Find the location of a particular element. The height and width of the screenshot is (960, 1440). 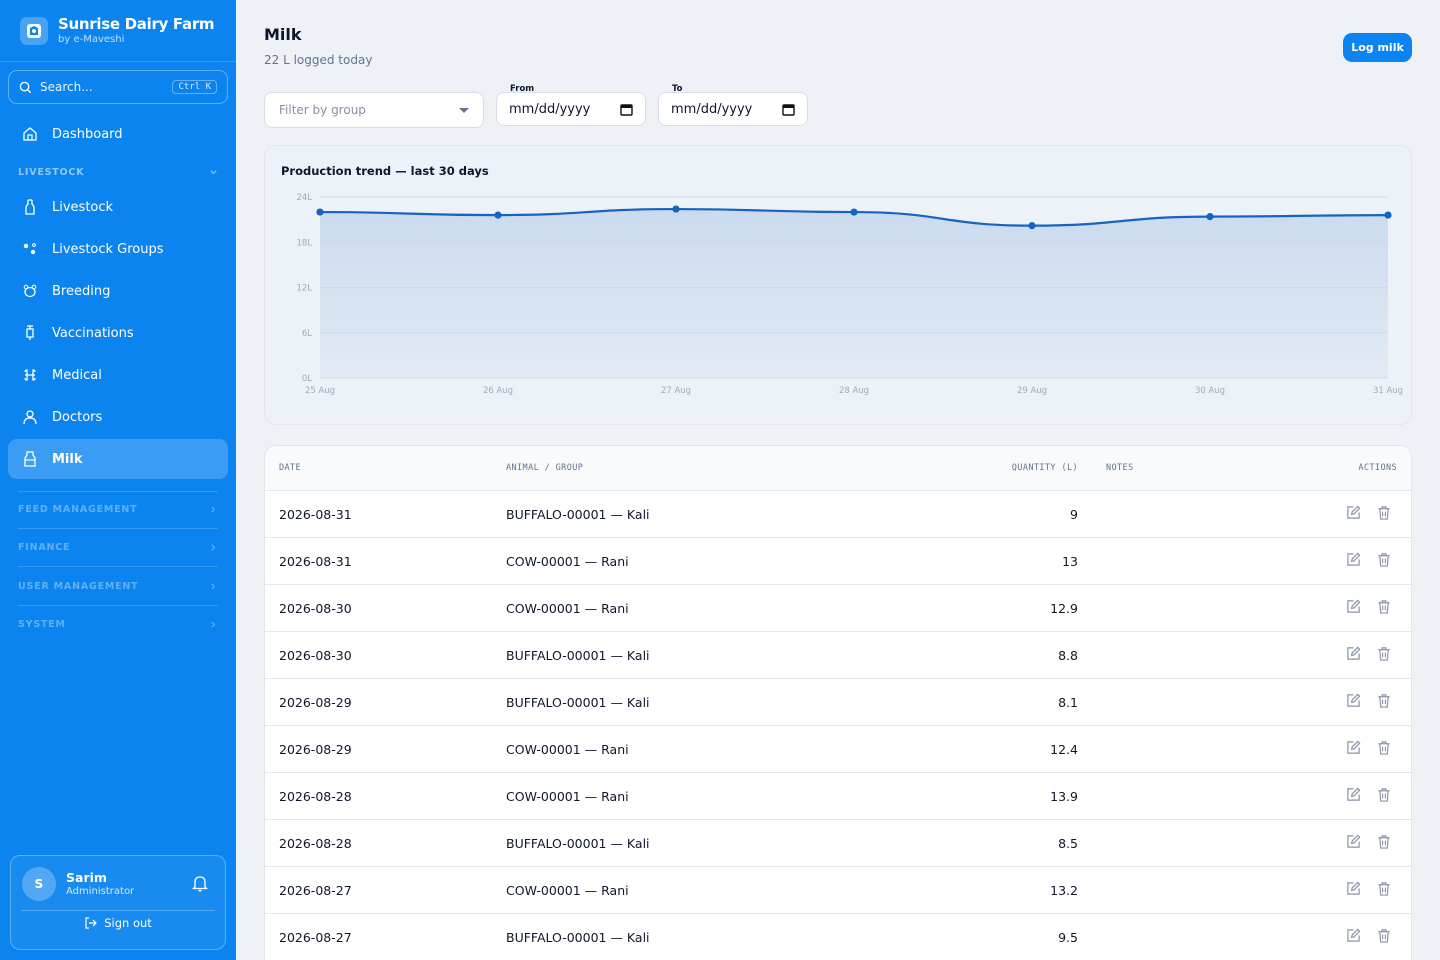

brand: Sunrise Dairy Farm by e-Maveshi is located at coordinates (118, 31).